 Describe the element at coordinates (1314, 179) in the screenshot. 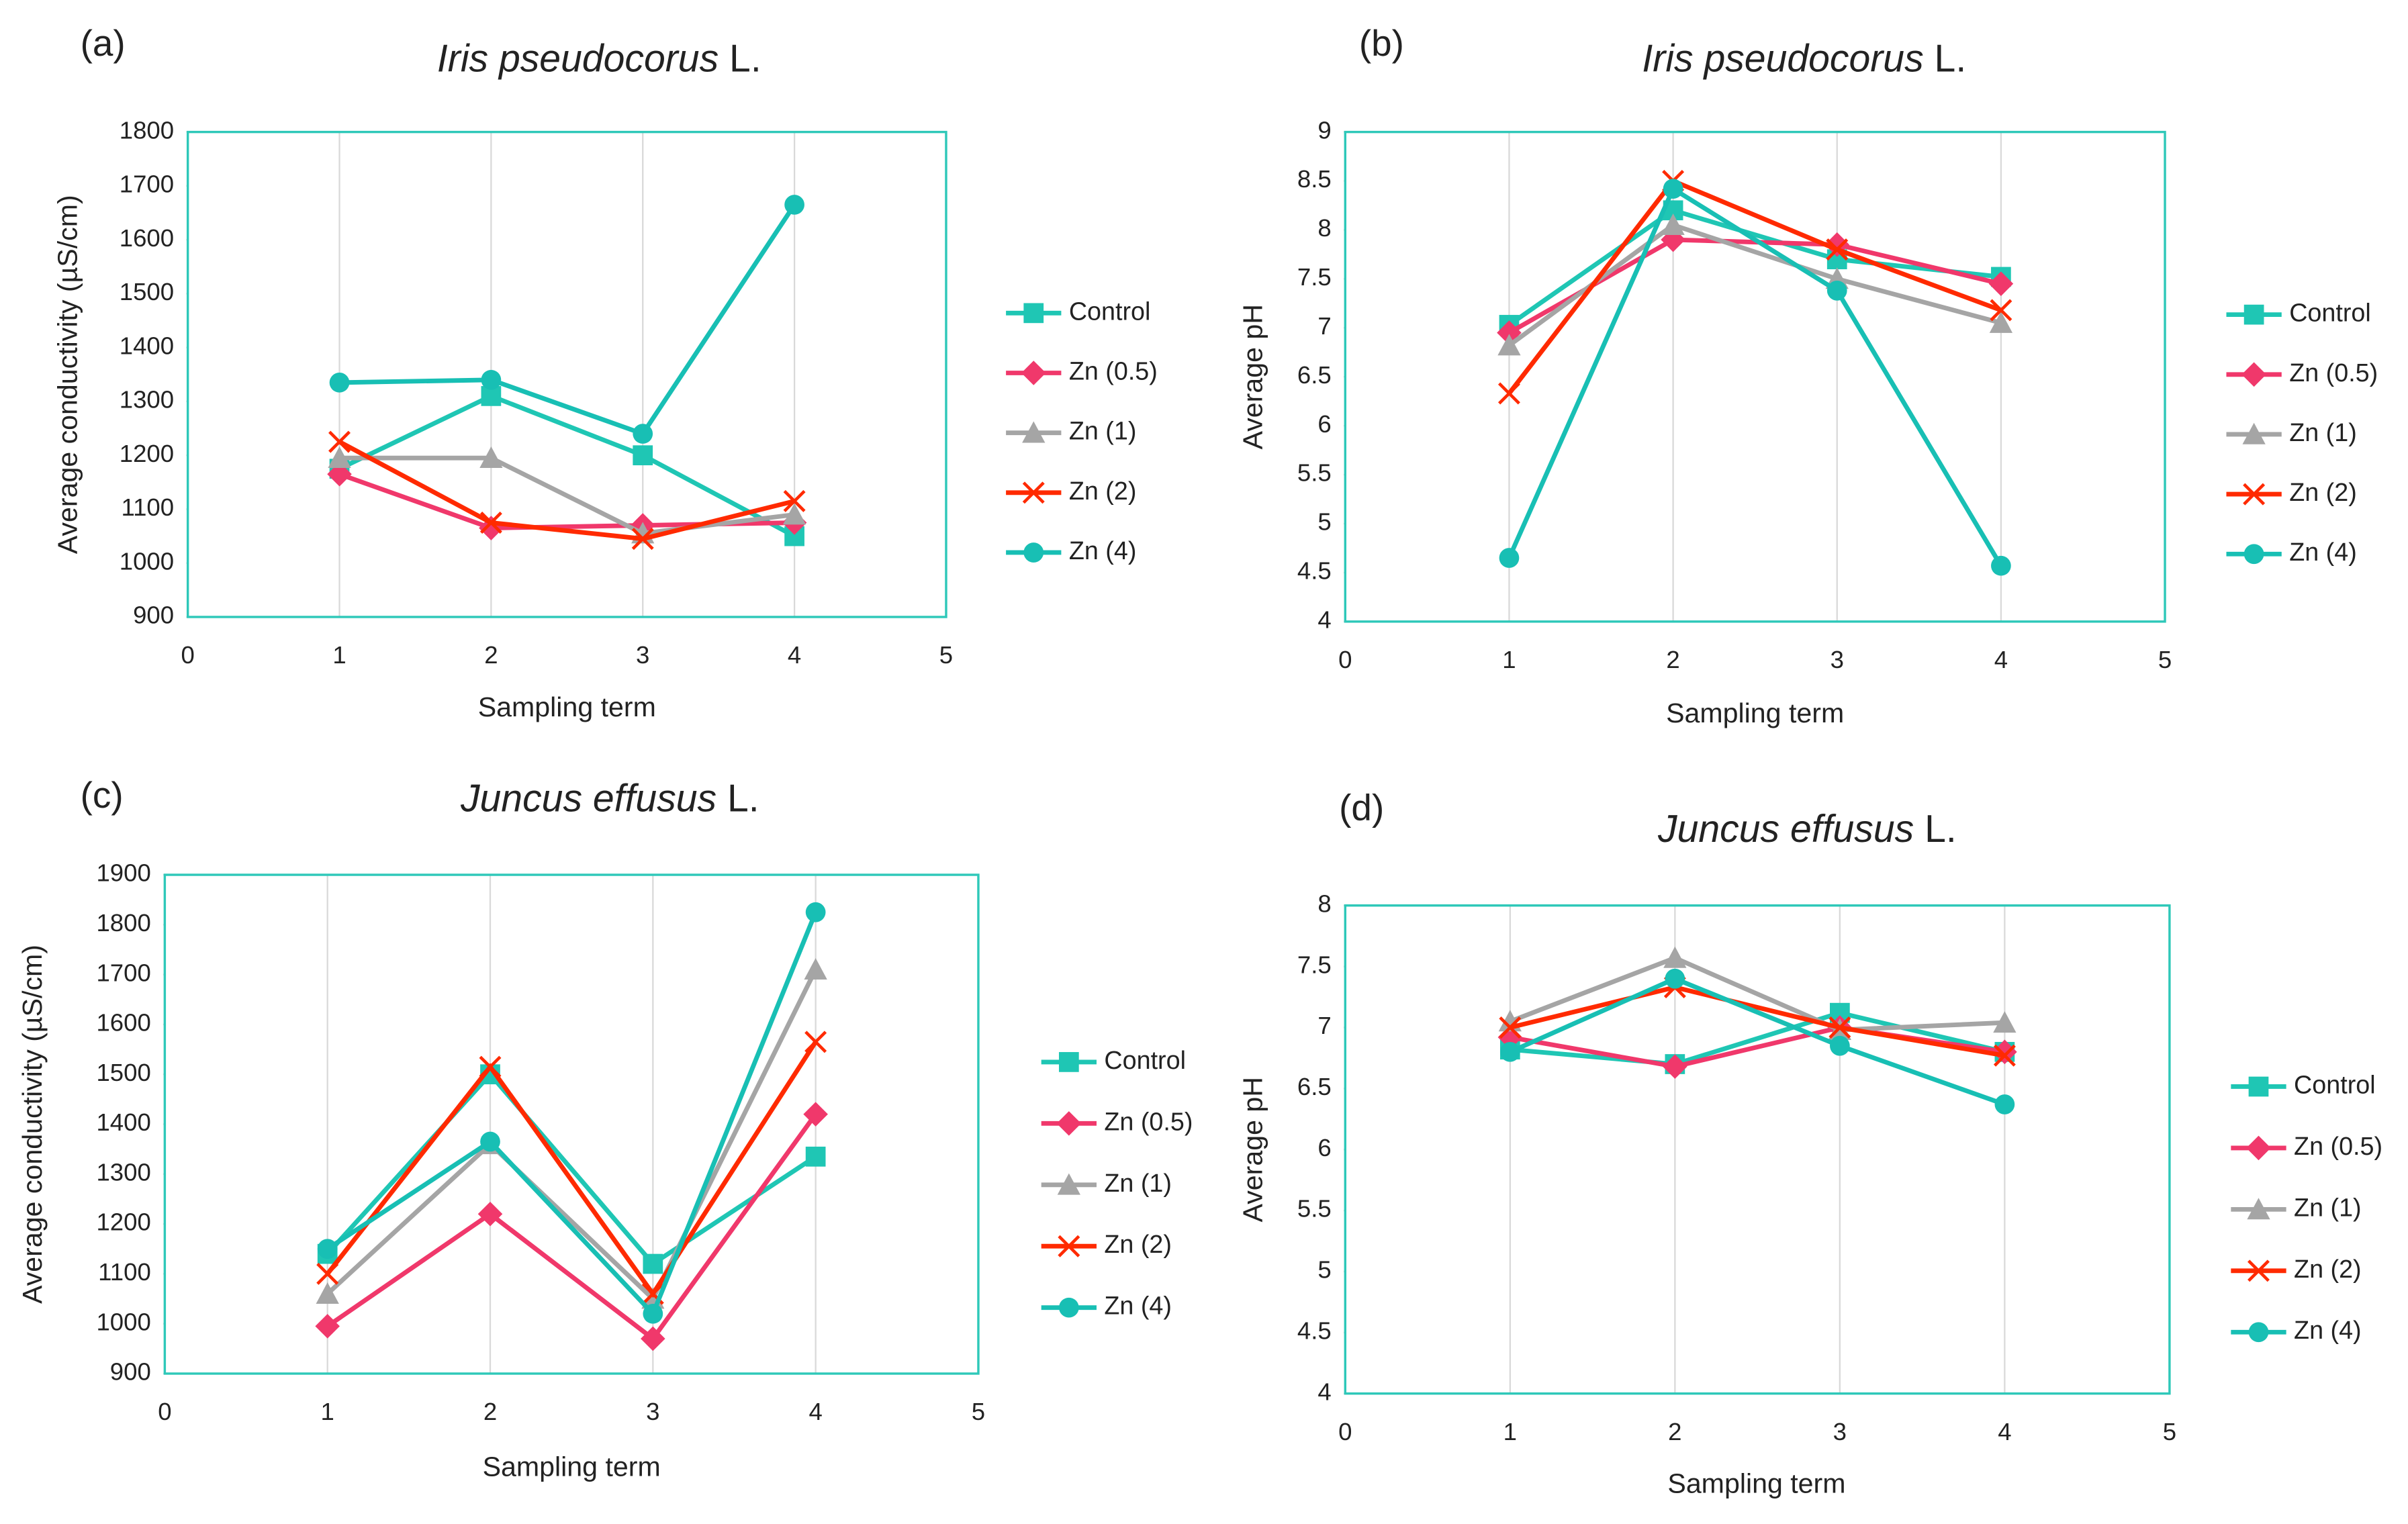

I see `y-tick-label: 8.5` at that location.